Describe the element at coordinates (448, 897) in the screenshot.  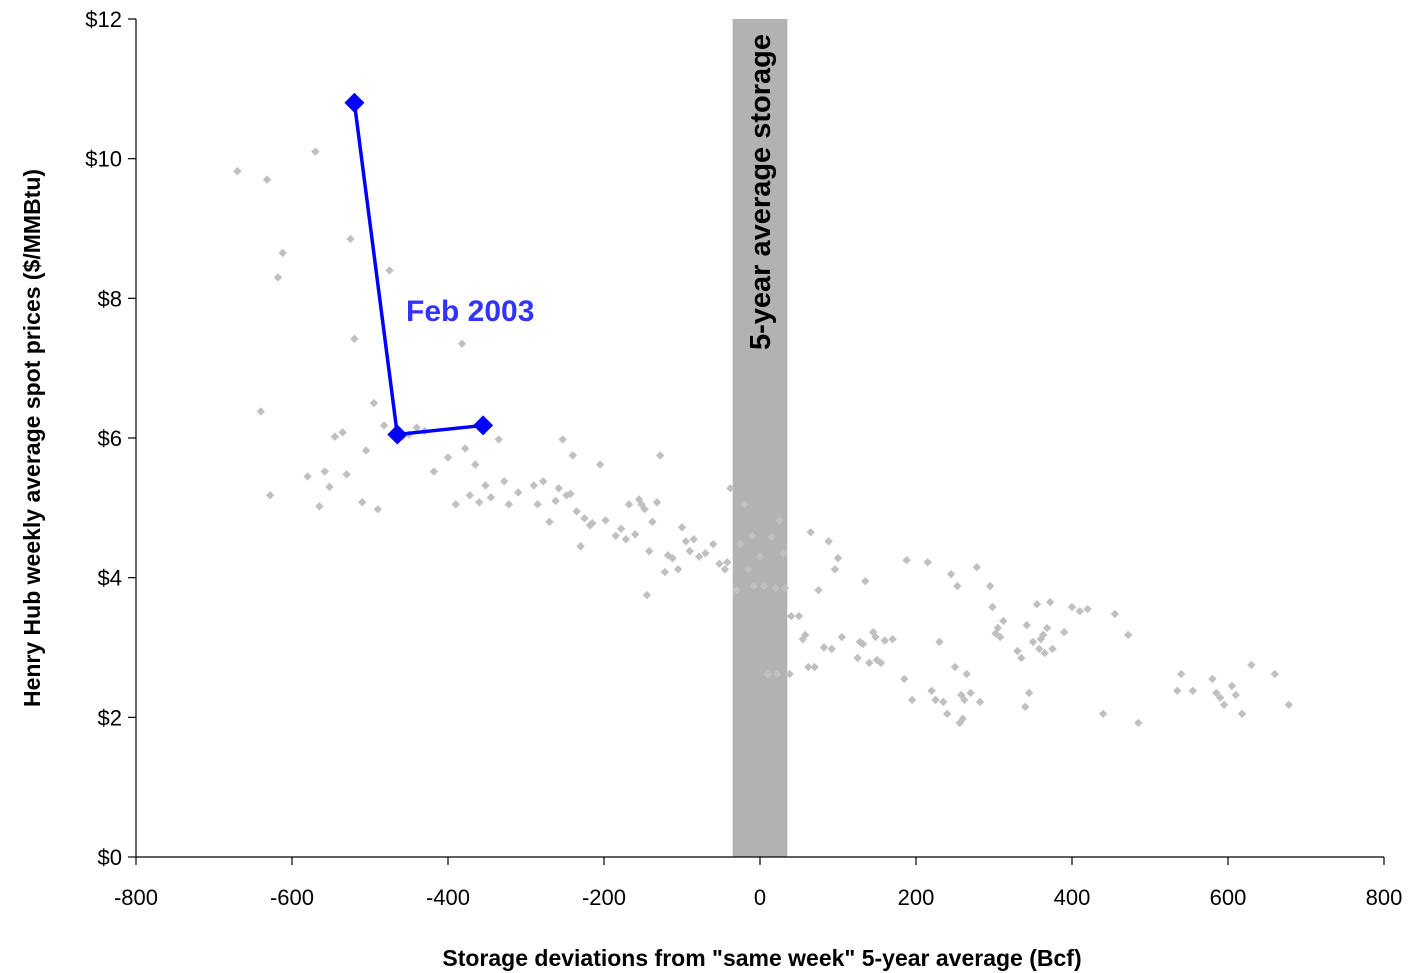
I see `x-tick-label: -400` at that location.